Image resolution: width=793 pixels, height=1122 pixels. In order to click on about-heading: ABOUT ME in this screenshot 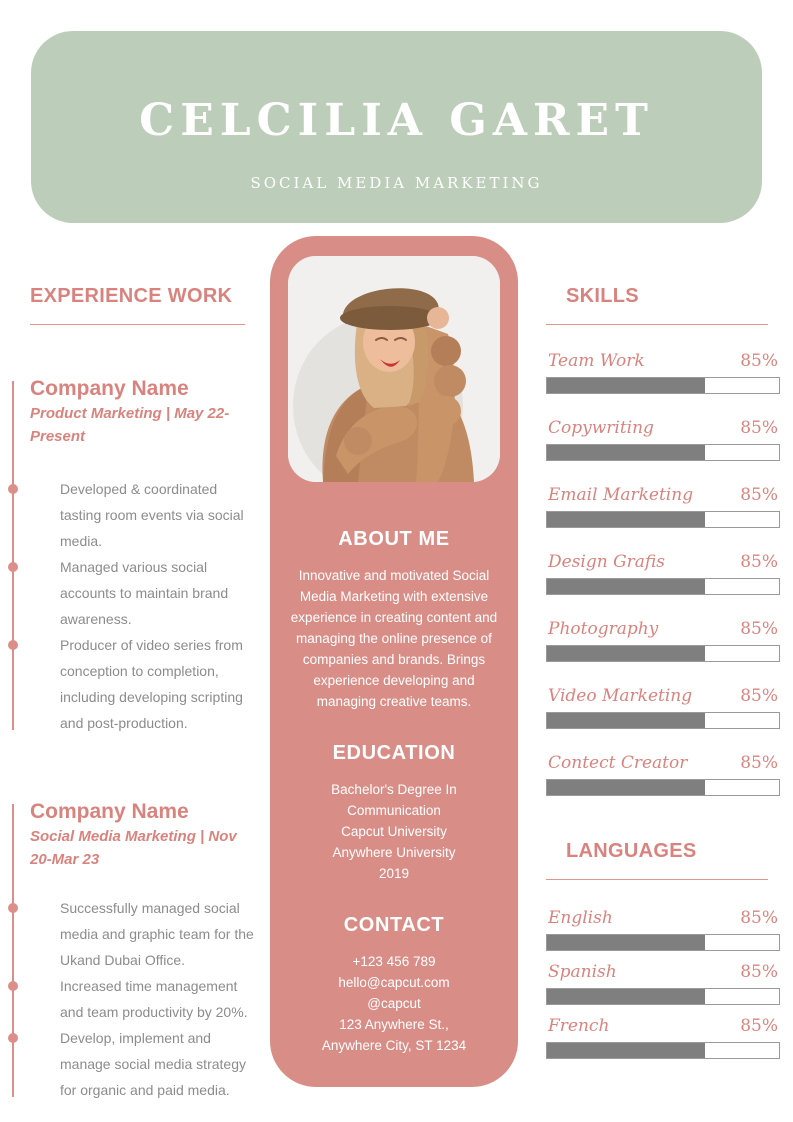, I will do `click(394, 539)`.